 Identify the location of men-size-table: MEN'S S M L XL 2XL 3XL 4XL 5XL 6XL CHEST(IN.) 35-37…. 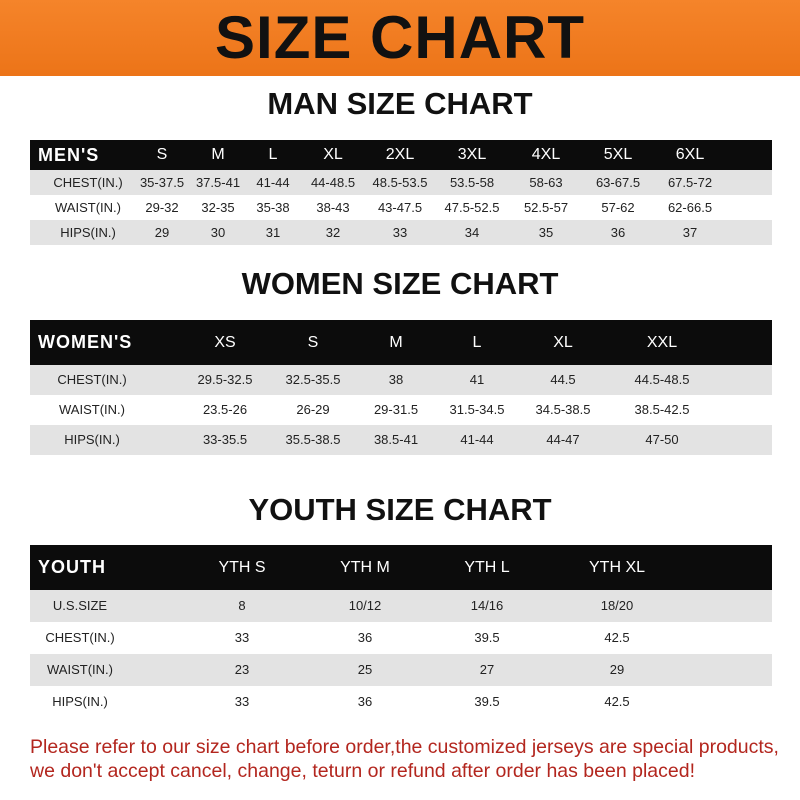
(401, 192).